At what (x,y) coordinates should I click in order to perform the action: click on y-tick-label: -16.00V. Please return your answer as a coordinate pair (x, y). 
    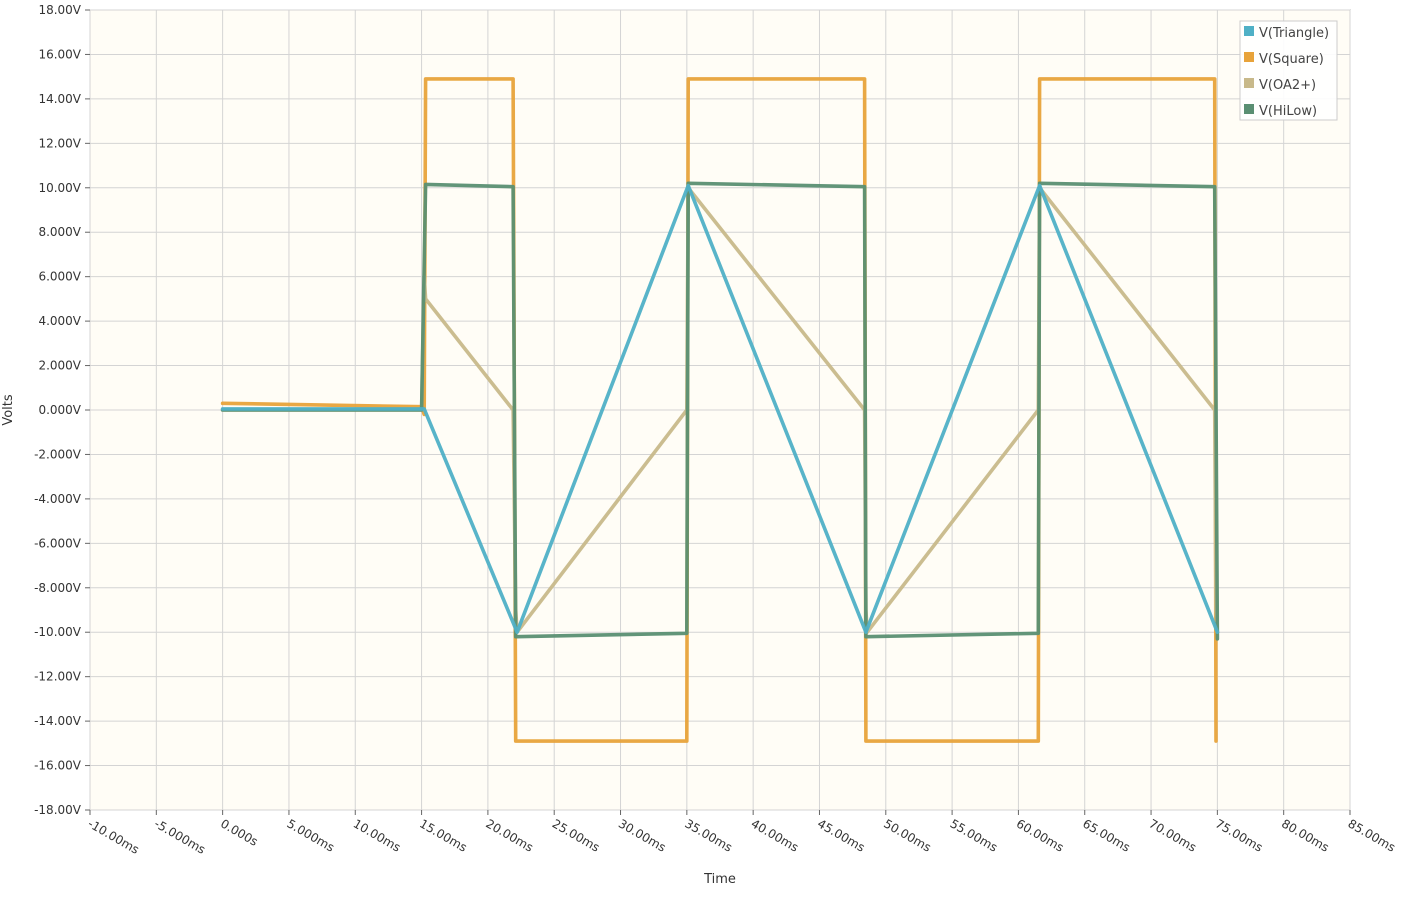
    Looking at the image, I should click on (58, 766).